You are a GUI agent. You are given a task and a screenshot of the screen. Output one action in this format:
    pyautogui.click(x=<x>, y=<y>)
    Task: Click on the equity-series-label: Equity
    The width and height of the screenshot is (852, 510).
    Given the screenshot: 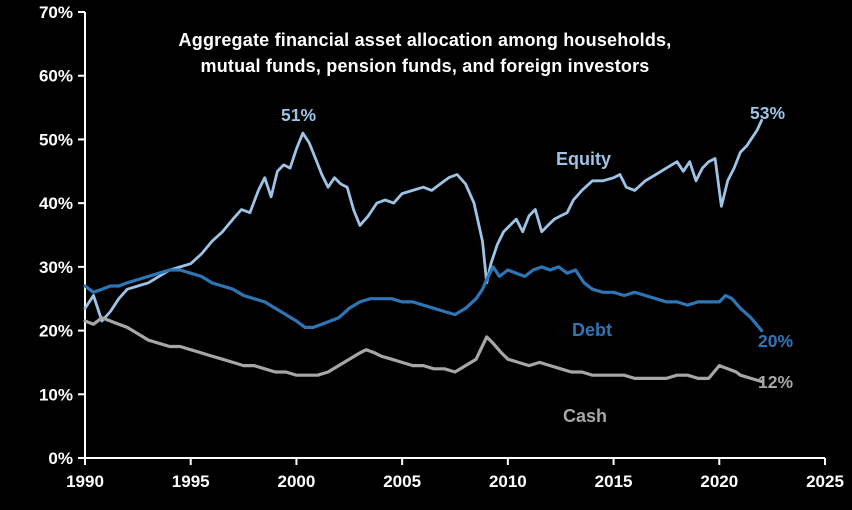 What is the action you would take?
    pyautogui.click(x=584, y=159)
    